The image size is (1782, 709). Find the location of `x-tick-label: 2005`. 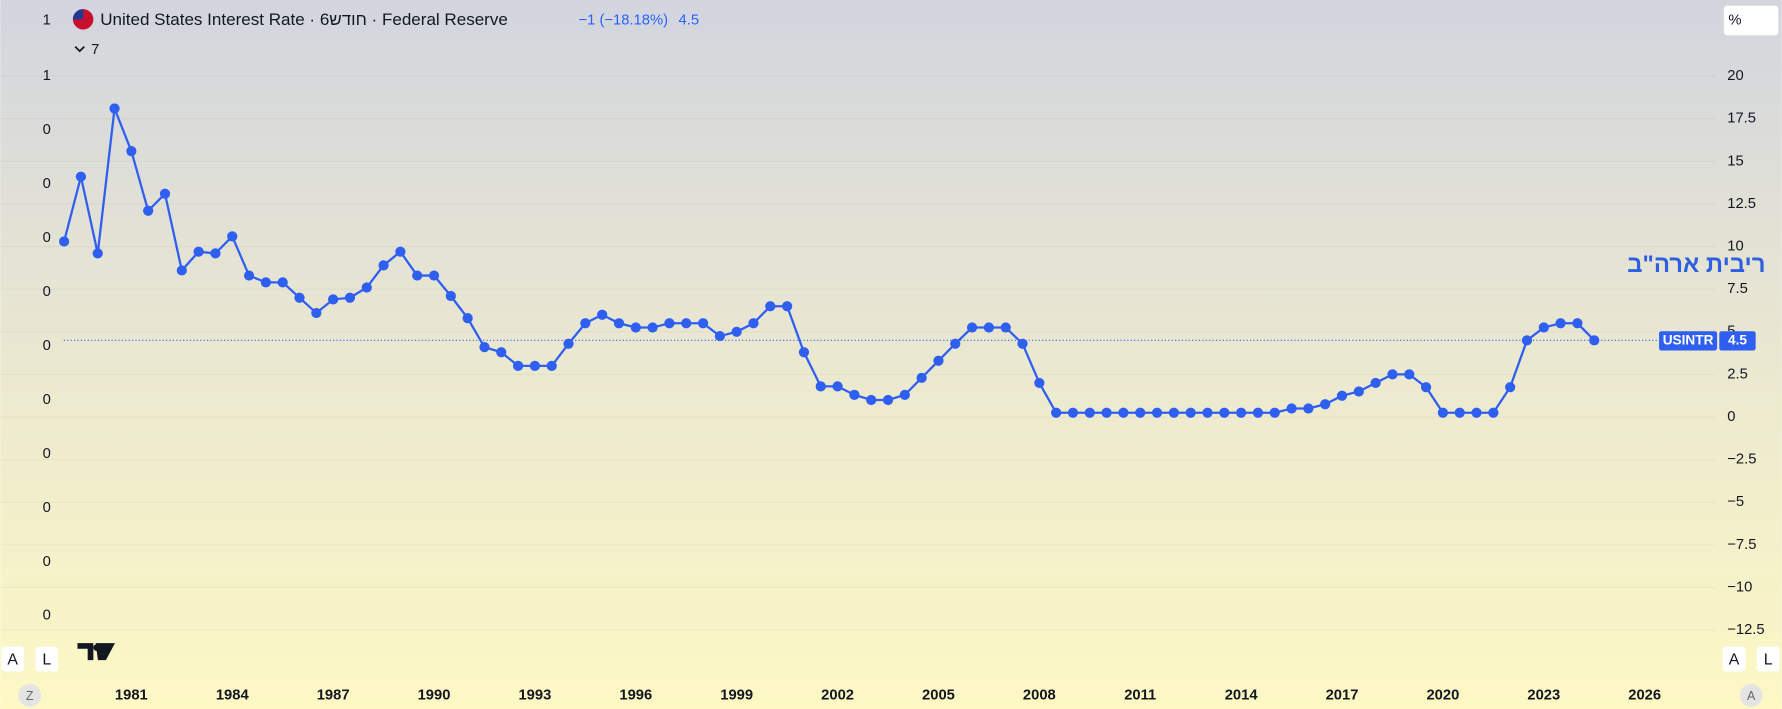

x-tick-label: 2005 is located at coordinates (938, 695).